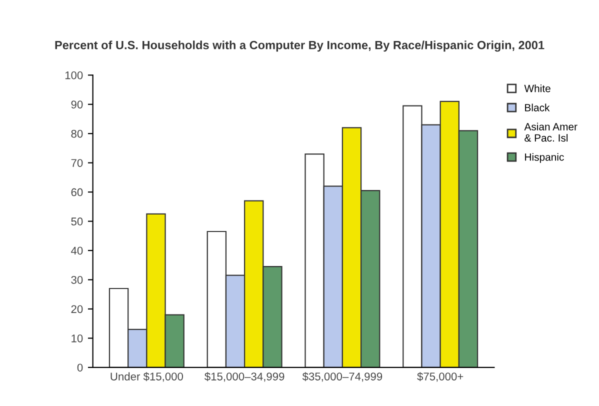 This screenshot has height=406, width=599. Describe the element at coordinates (551, 132) in the screenshot. I see `legend-label: Asian Amer & Pac. Isl` at that location.